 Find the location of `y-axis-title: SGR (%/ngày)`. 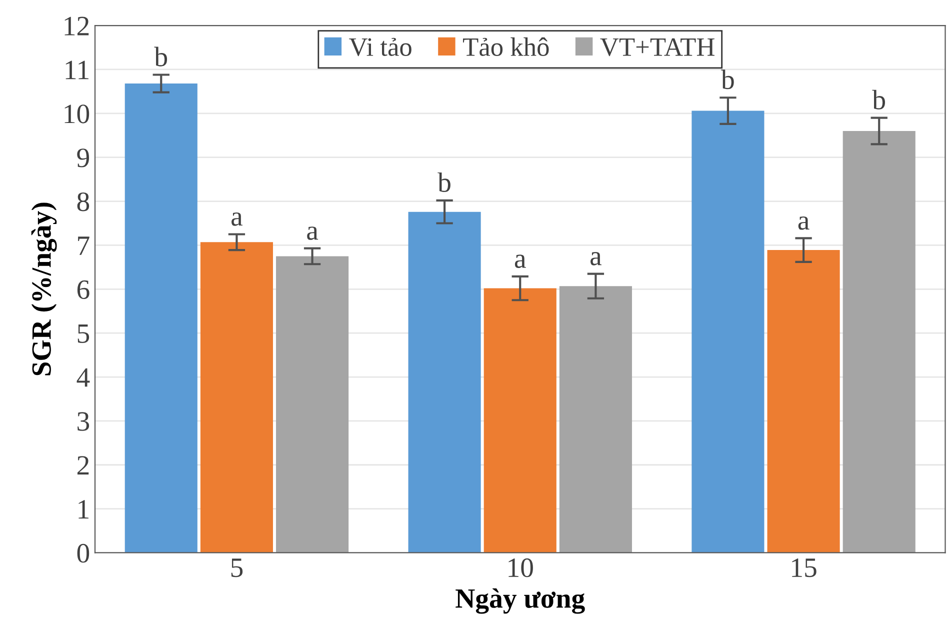

y-axis-title: SGR (%/ngày) is located at coordinates (44, 289).